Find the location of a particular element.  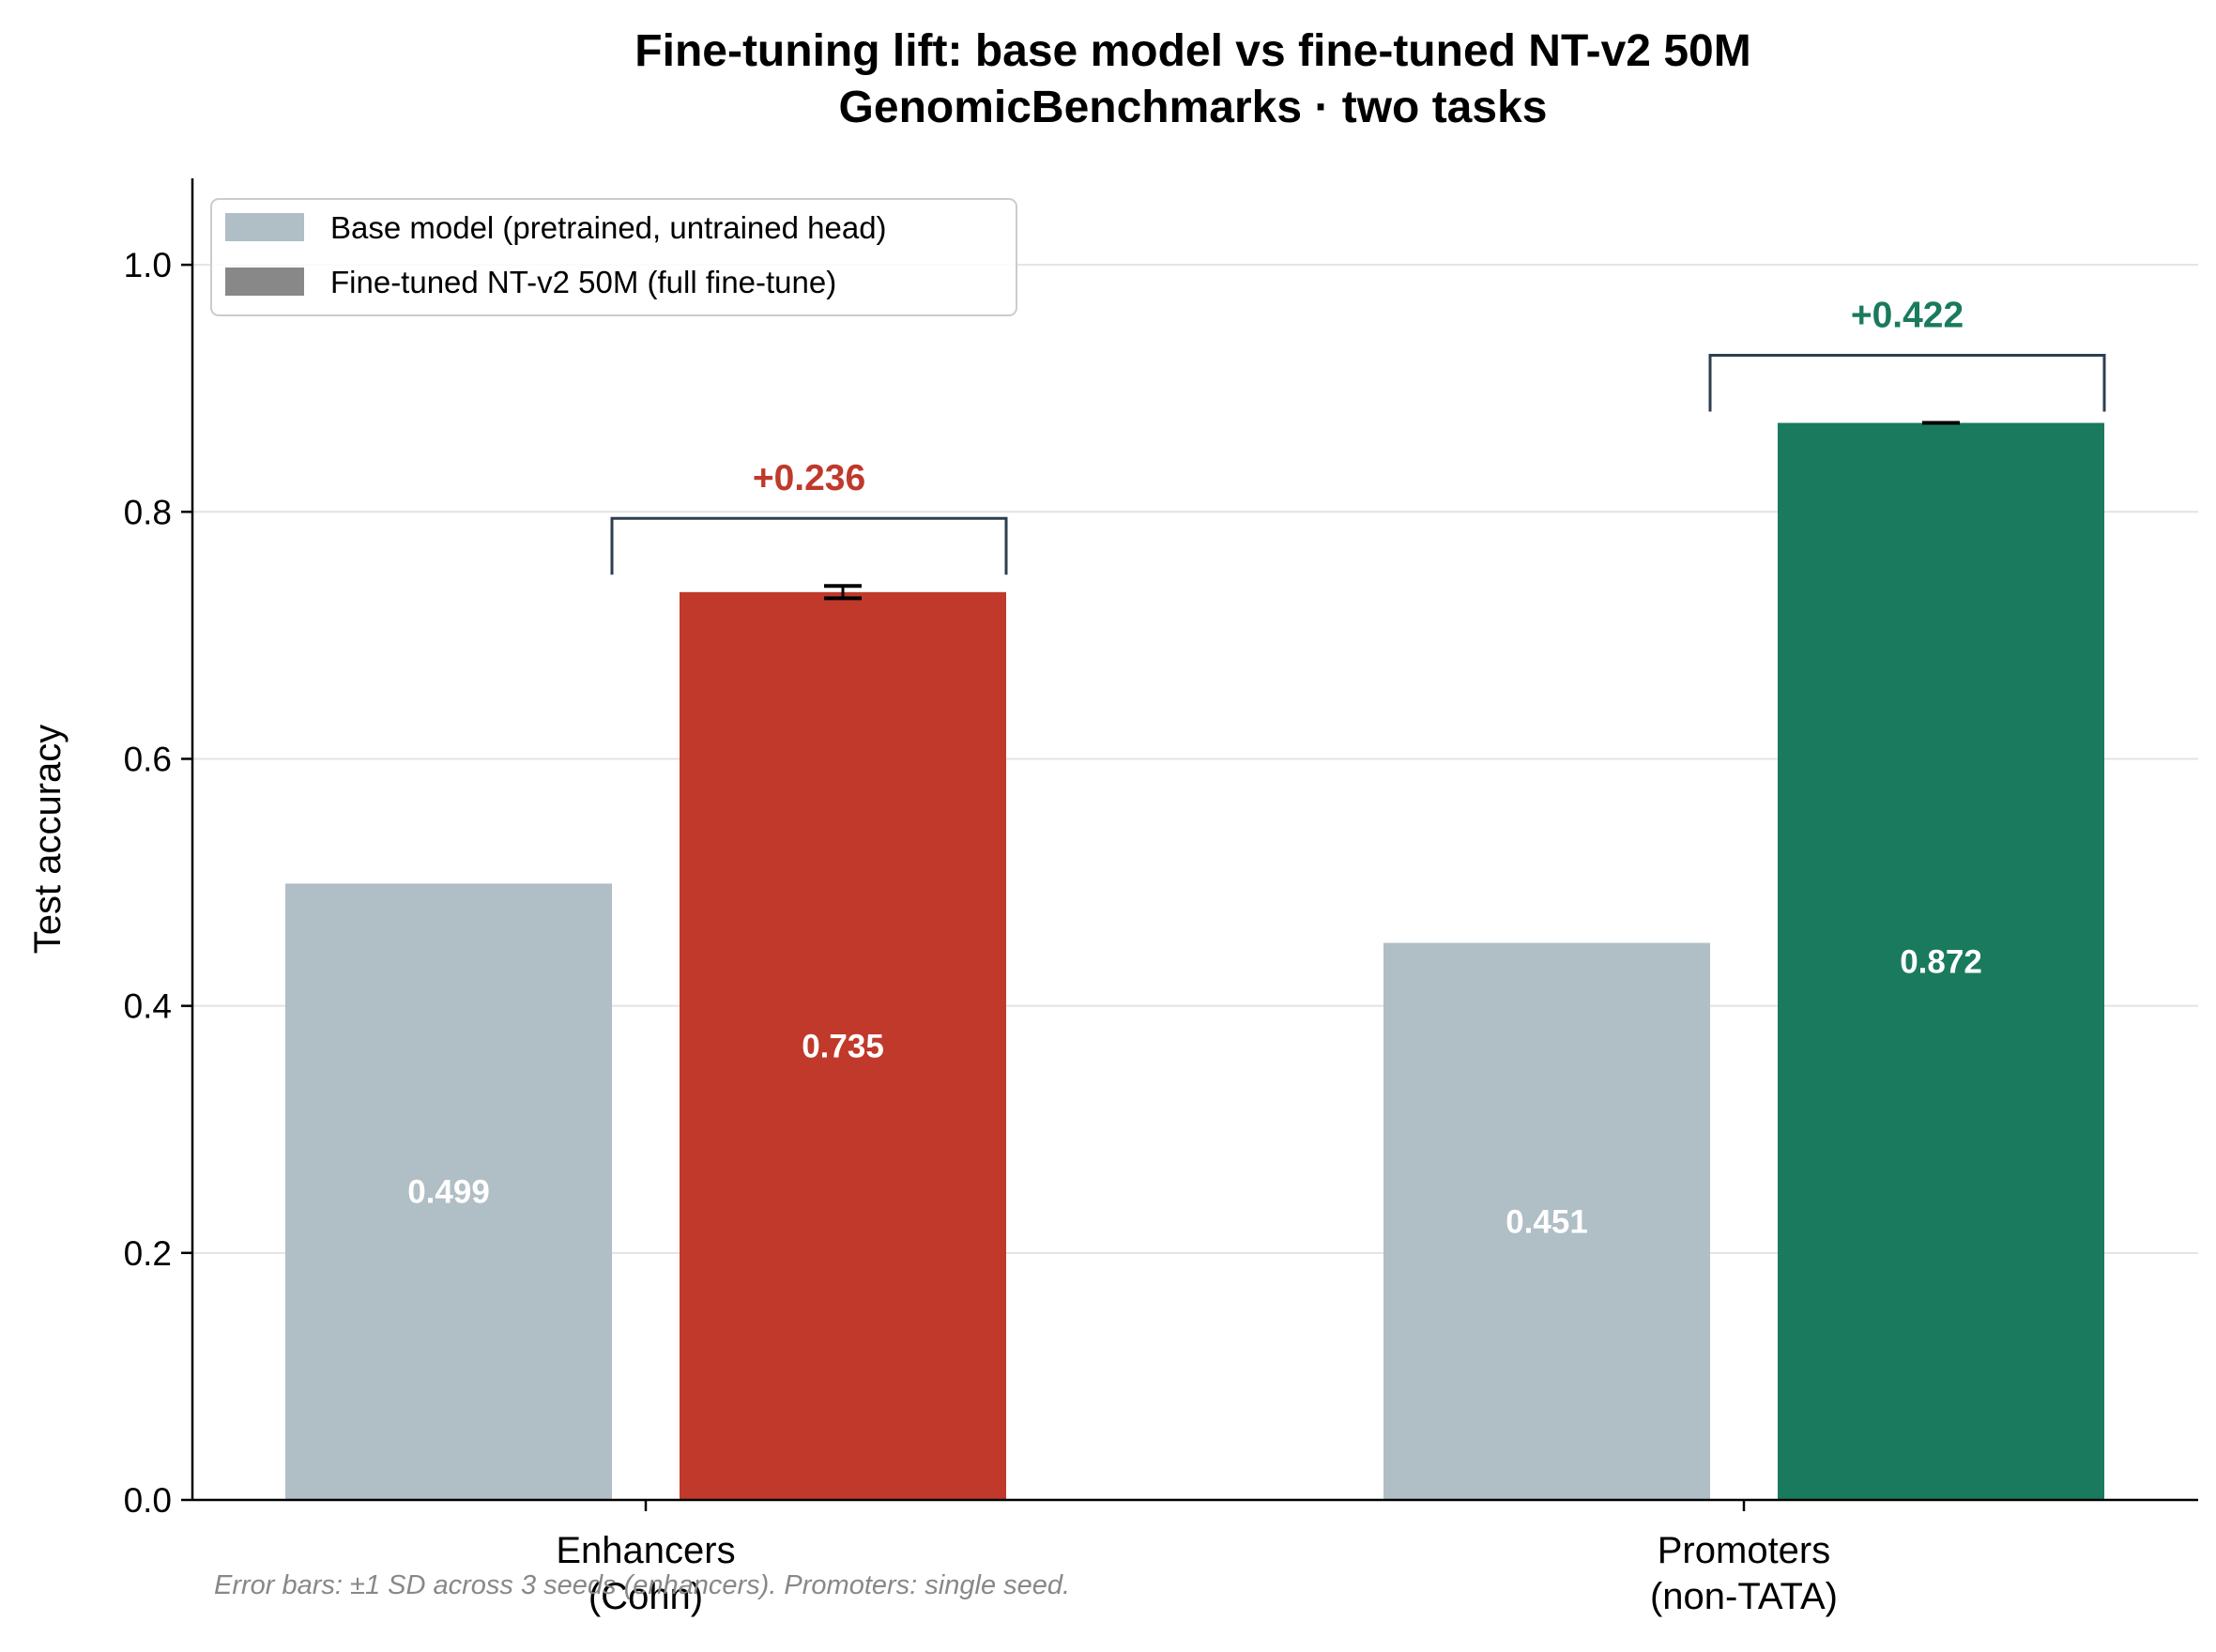

bar-s0-c1 is located at coordinates (1547, 1221).